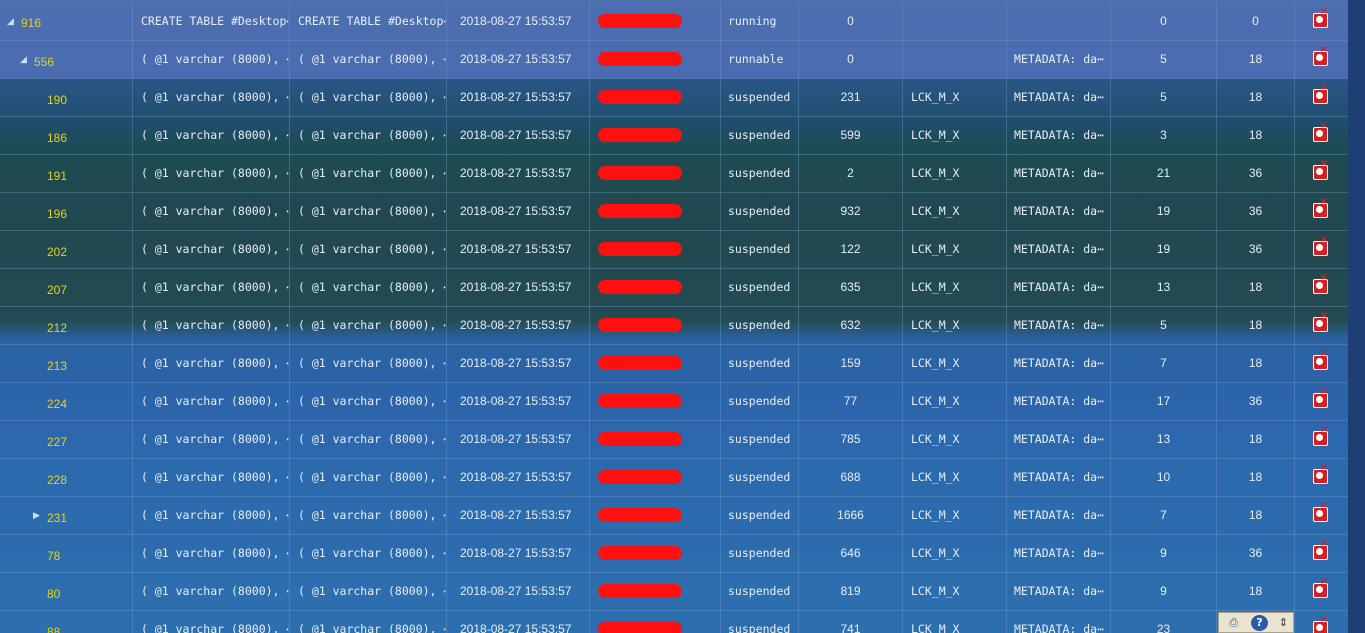  I want to click on sql-text-cell: ( @1 varchar (8000), ⋯, so click(211, 553).